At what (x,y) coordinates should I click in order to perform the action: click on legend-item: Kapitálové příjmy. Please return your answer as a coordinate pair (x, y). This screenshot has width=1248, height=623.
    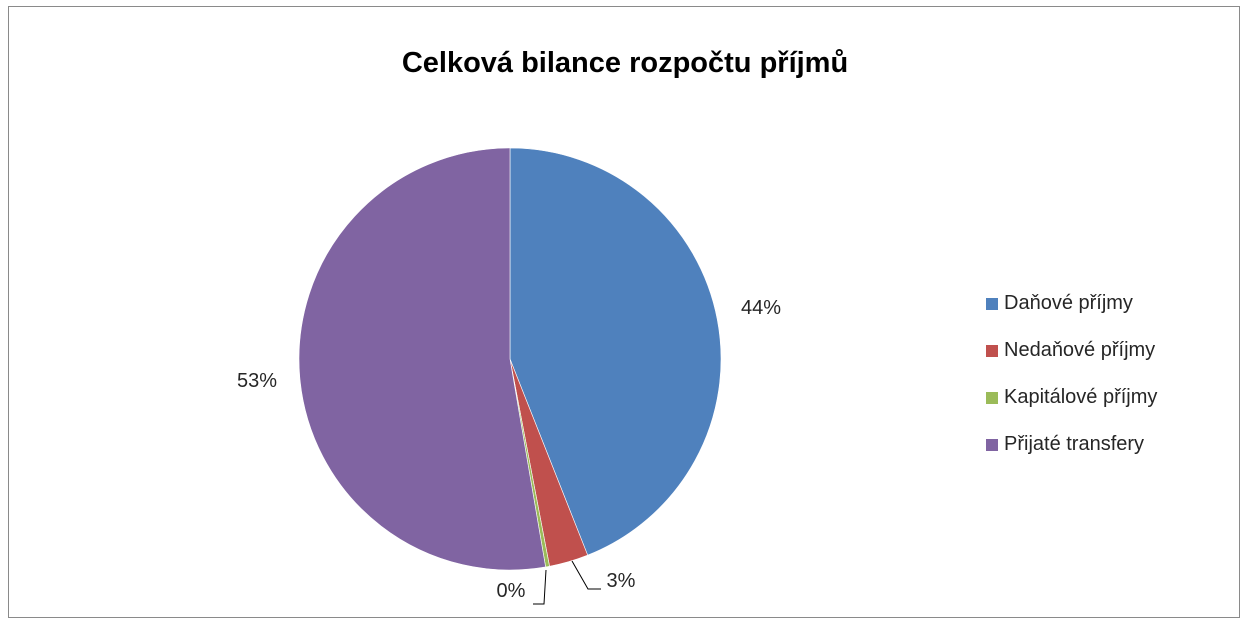
    Looking at the image, I should click on (1071, 397).